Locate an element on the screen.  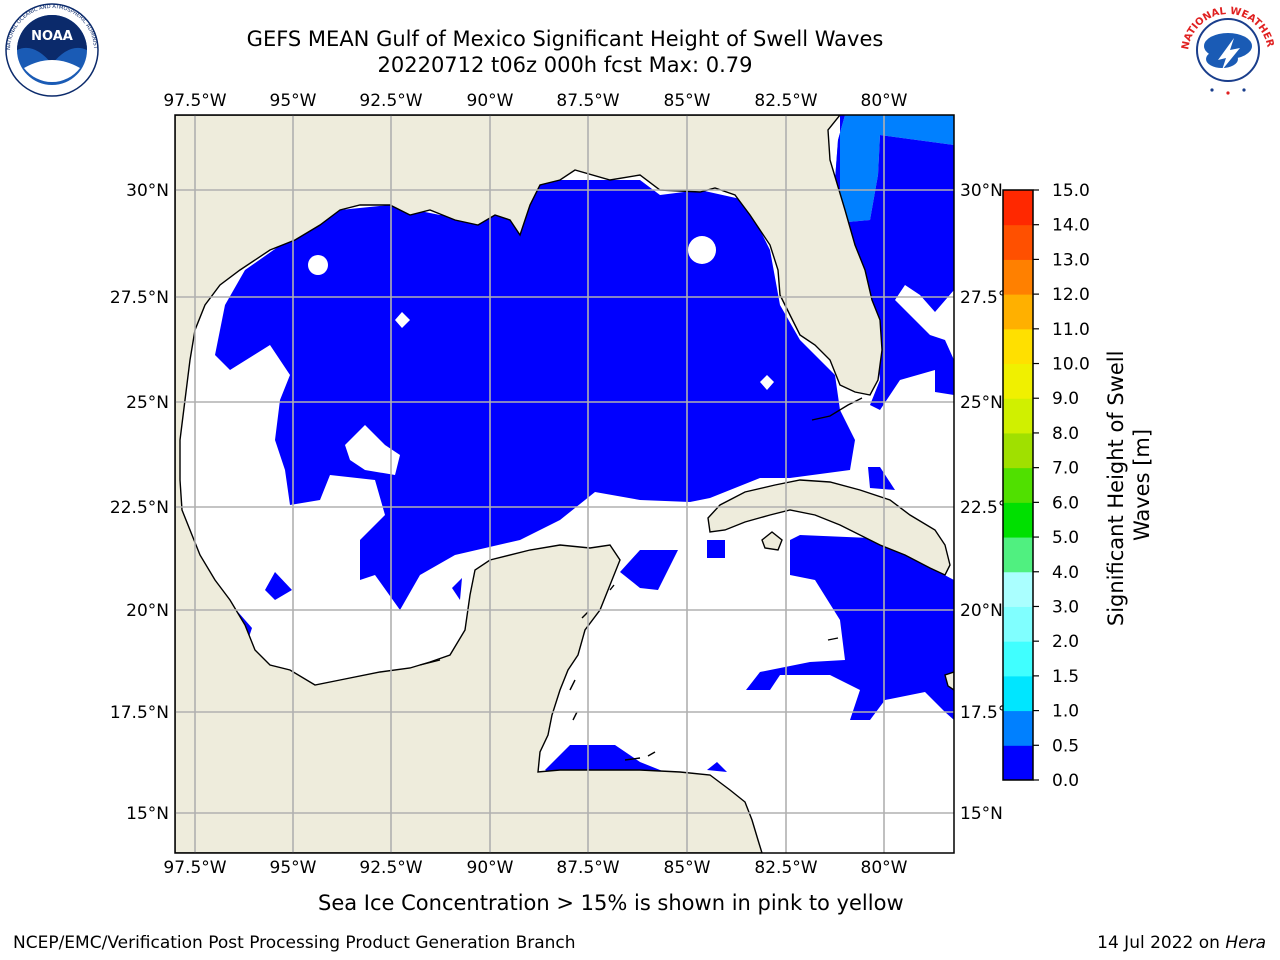
swell-region-0-0p5-caribbean is located at coordinates (850, 627).